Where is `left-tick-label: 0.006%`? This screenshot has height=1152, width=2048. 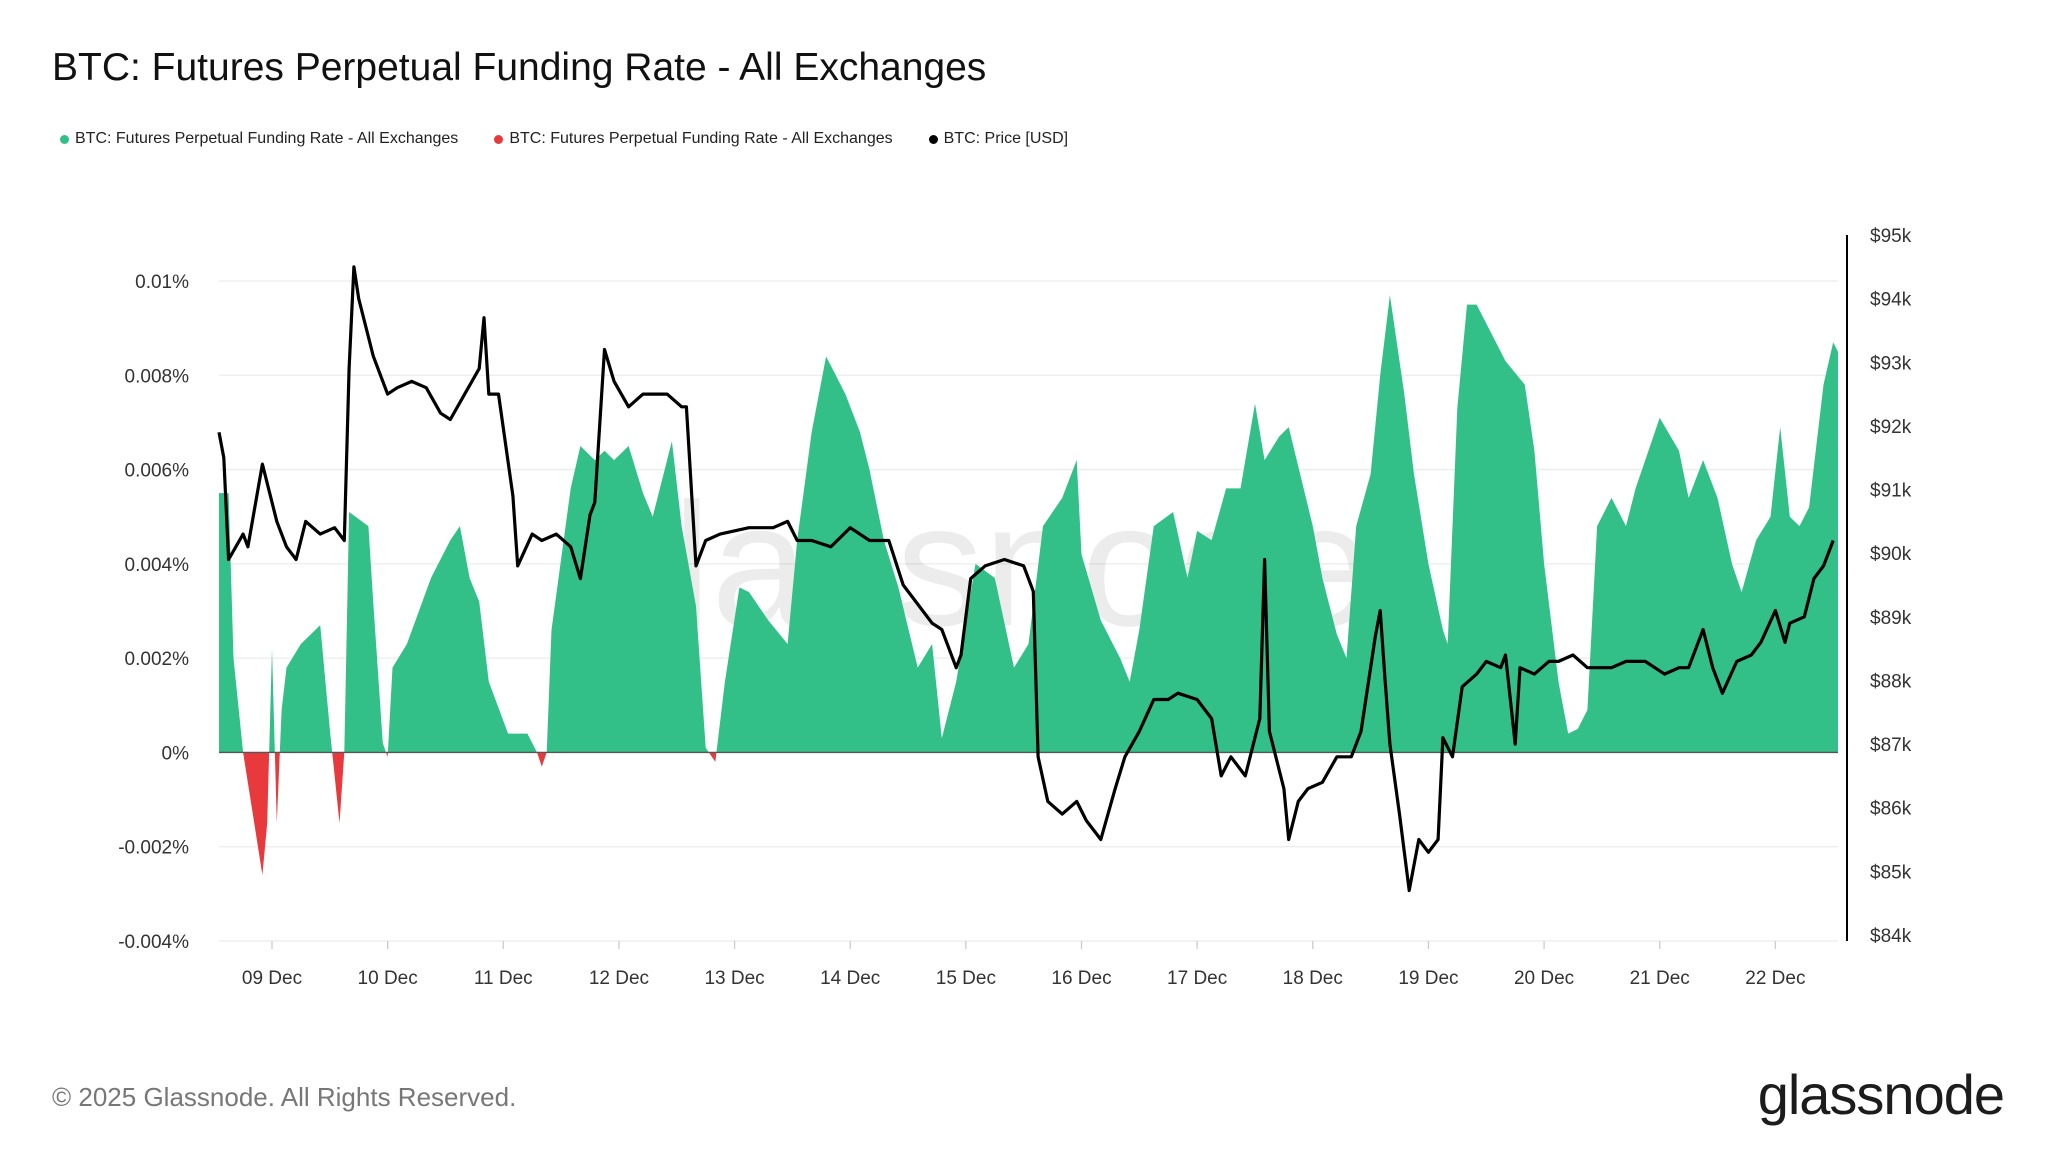 left-tick-label: 0.006% is located at coordinates (157, 471).